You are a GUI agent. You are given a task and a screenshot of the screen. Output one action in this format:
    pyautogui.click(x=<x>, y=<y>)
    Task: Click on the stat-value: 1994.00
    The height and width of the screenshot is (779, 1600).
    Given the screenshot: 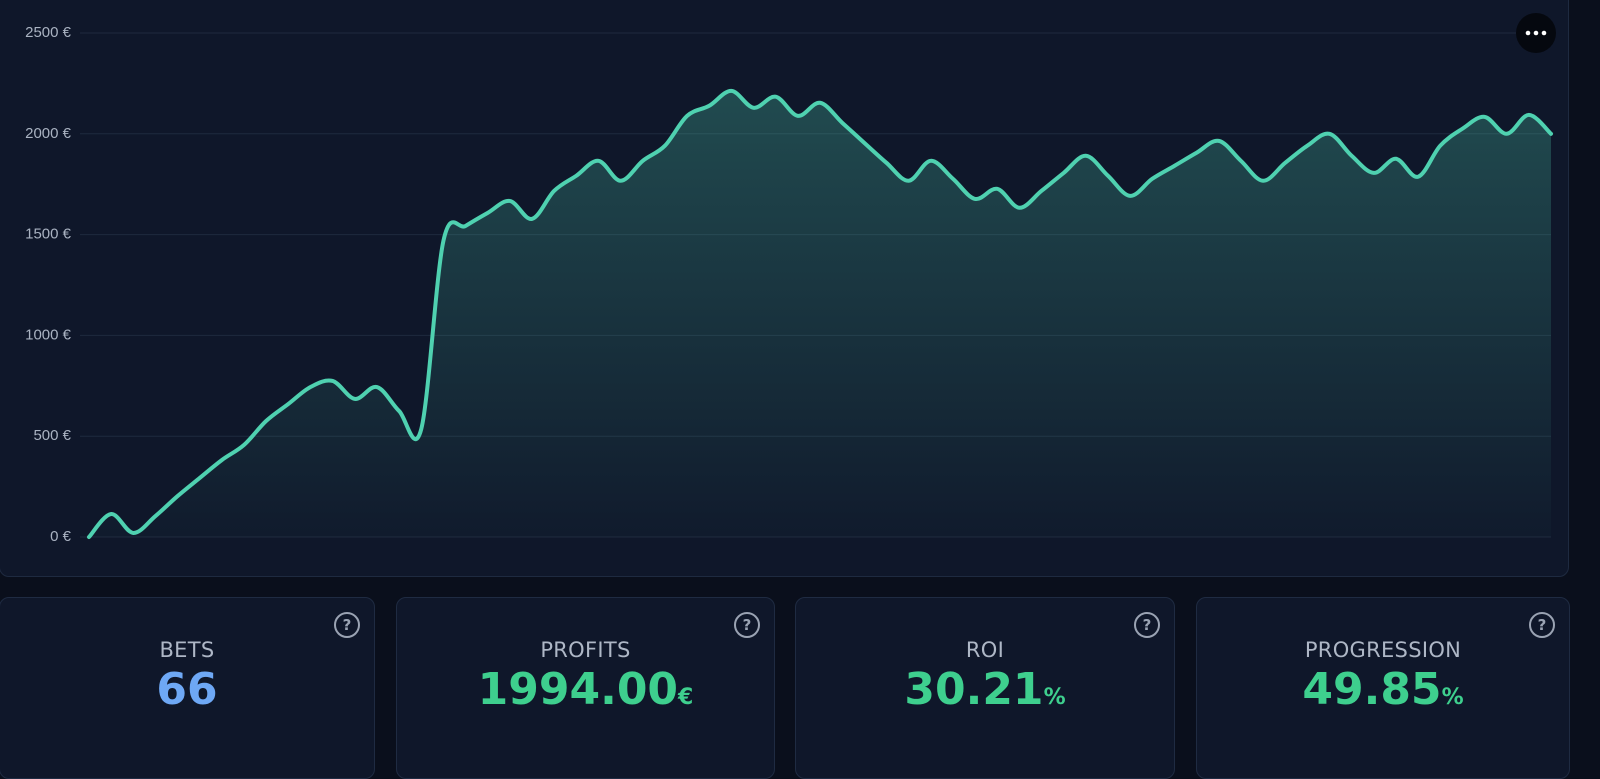 What is the action you would take?
    pyautogui.click(x=578, y=689)
    